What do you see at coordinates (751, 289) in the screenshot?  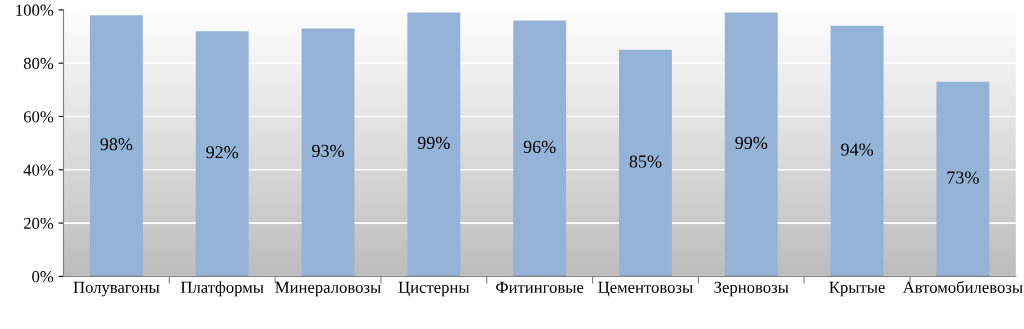 I see `x-tick-label: Зерновозы` at bounding box center [751, 289].